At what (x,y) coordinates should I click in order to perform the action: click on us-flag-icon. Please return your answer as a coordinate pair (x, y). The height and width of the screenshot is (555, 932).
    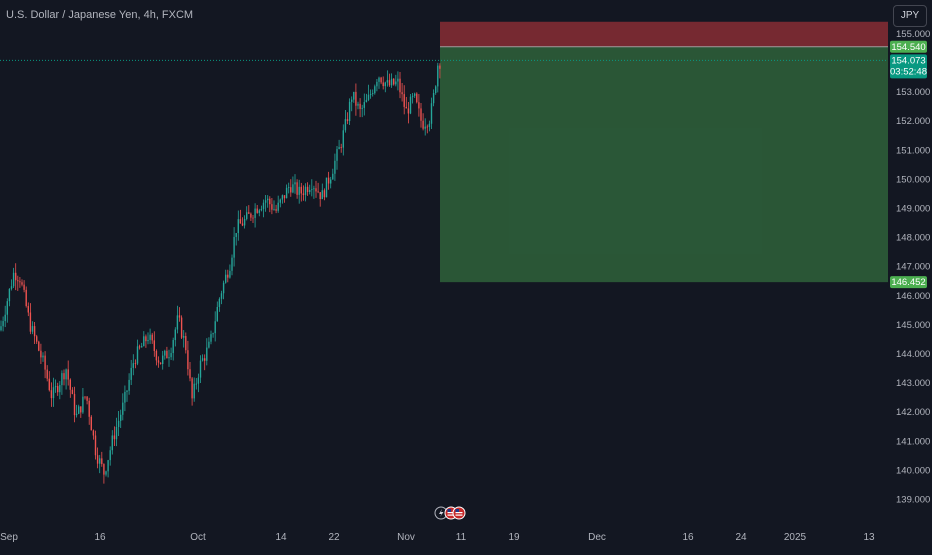
    Looking at the image, I should click on (459, 513).